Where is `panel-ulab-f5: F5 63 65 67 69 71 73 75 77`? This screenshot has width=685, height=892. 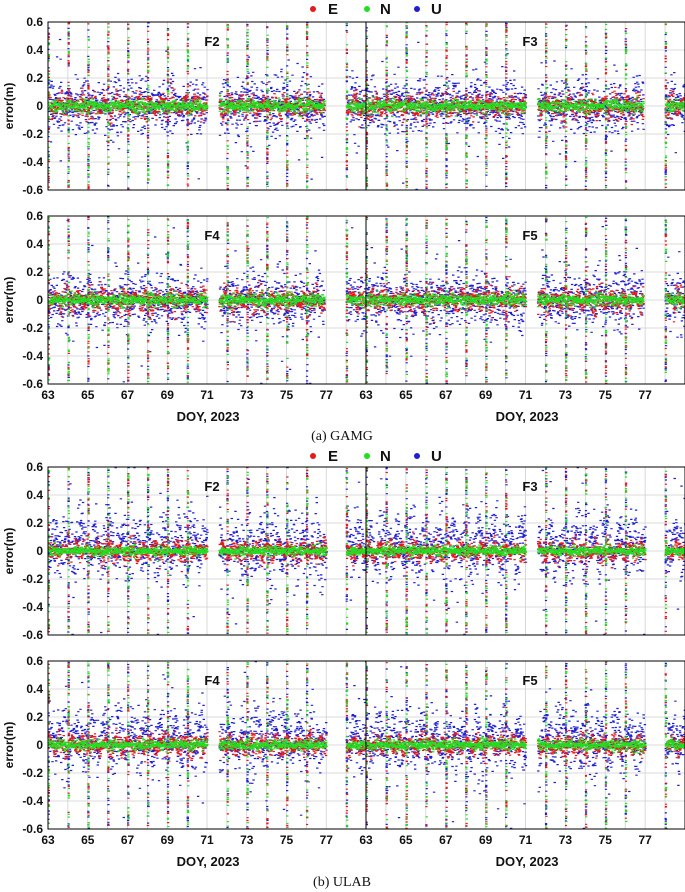 panel-ulab-f5: F5 63 65 67 69 71 73 75 77 is located at coordinates (522, 753).